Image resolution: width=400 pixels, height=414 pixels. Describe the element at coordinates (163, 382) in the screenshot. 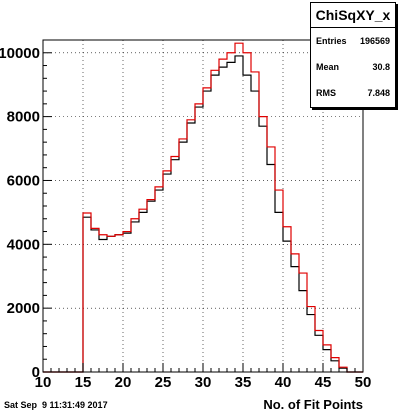

I see `x-tick-label: 25` at that location.